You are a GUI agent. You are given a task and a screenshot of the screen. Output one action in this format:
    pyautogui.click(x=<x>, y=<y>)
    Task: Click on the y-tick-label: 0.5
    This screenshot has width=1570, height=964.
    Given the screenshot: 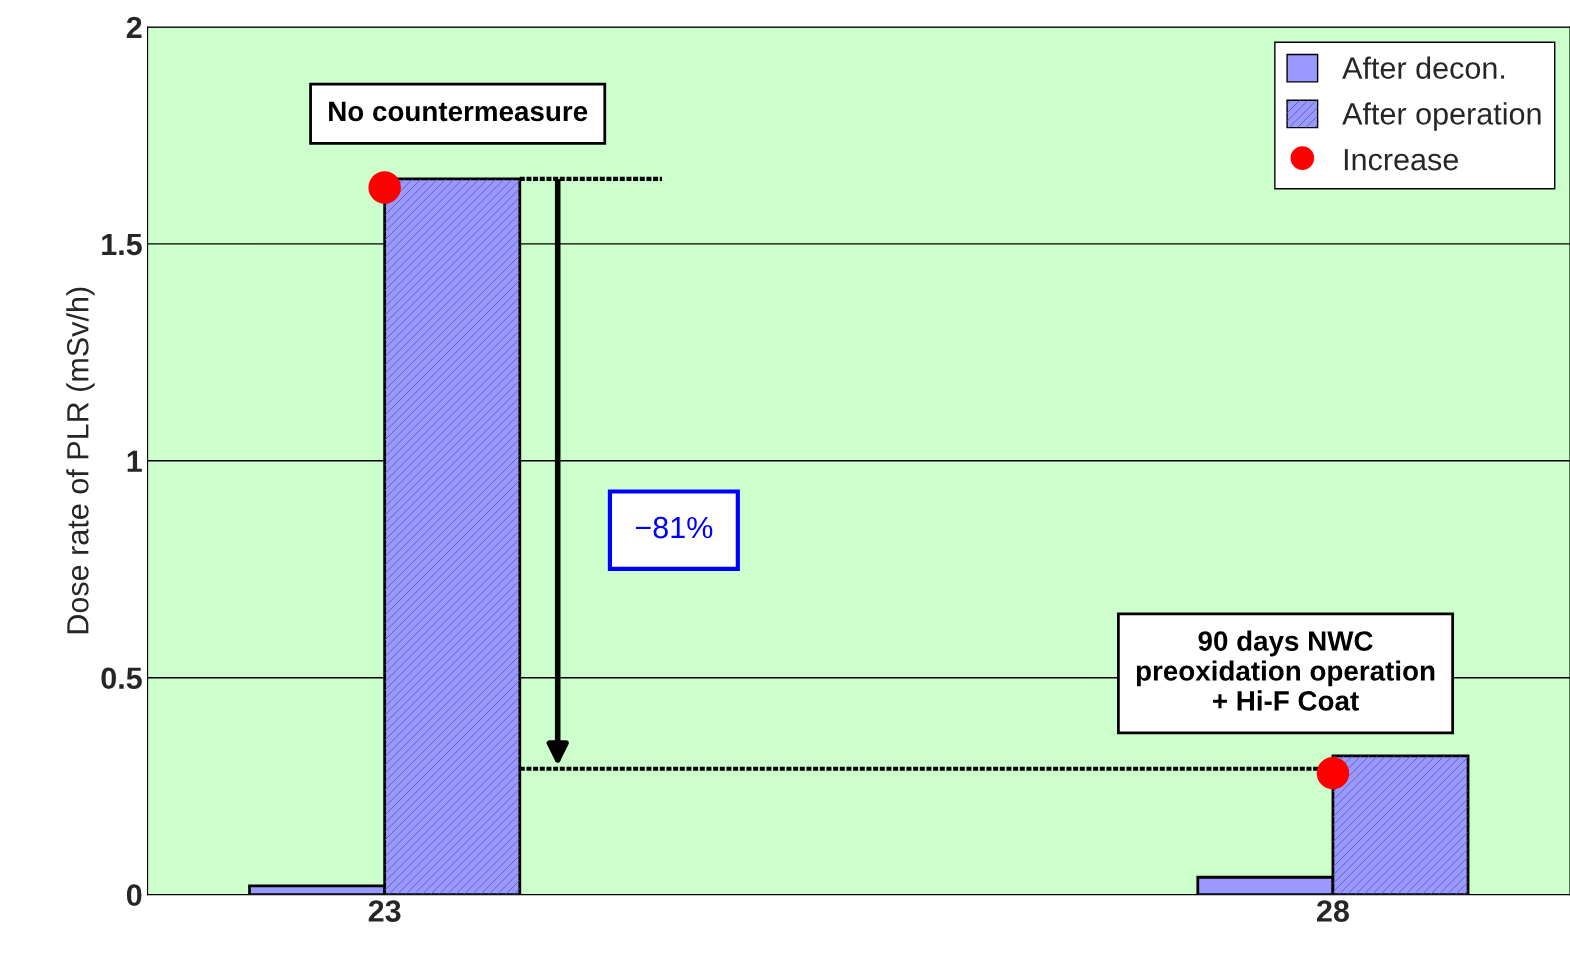 What is the action you would take?
    pyautogui.click(x=121, y=678)
    